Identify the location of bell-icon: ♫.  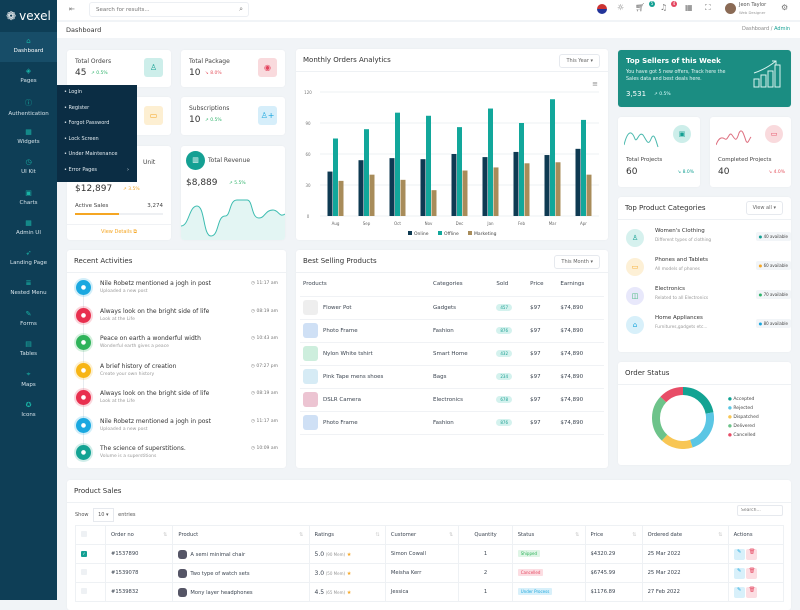
(664, 7).